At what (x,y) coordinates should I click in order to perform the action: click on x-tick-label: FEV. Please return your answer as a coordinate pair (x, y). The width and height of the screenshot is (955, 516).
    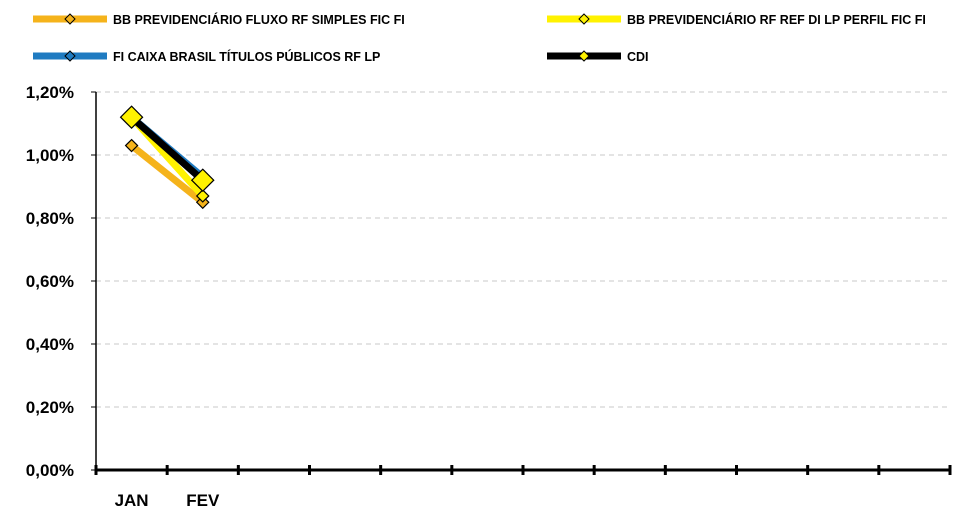
    Looking at the image, I should click on (203, 500).